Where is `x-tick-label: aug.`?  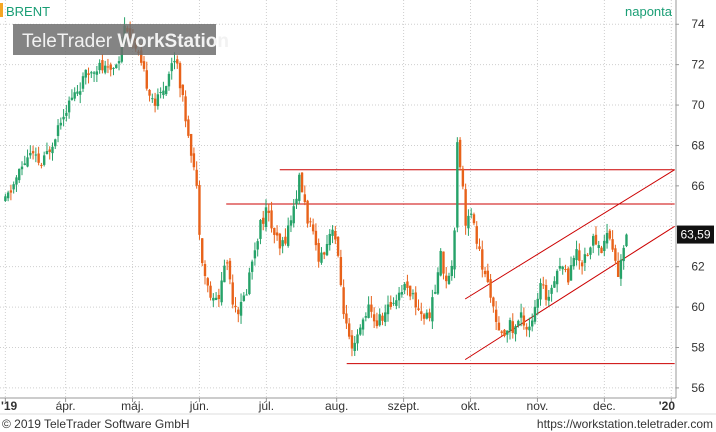
x-tick-label: aug. is located at coordinates (336, 406).